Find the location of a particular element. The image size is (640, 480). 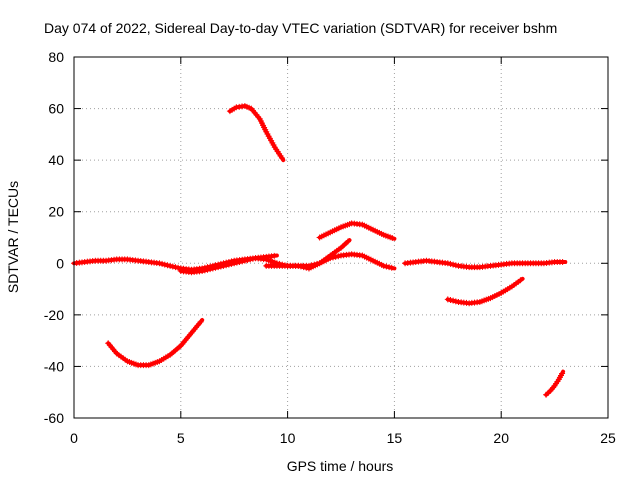

x-tick-label: 5 is located at coordinates (181, 438).